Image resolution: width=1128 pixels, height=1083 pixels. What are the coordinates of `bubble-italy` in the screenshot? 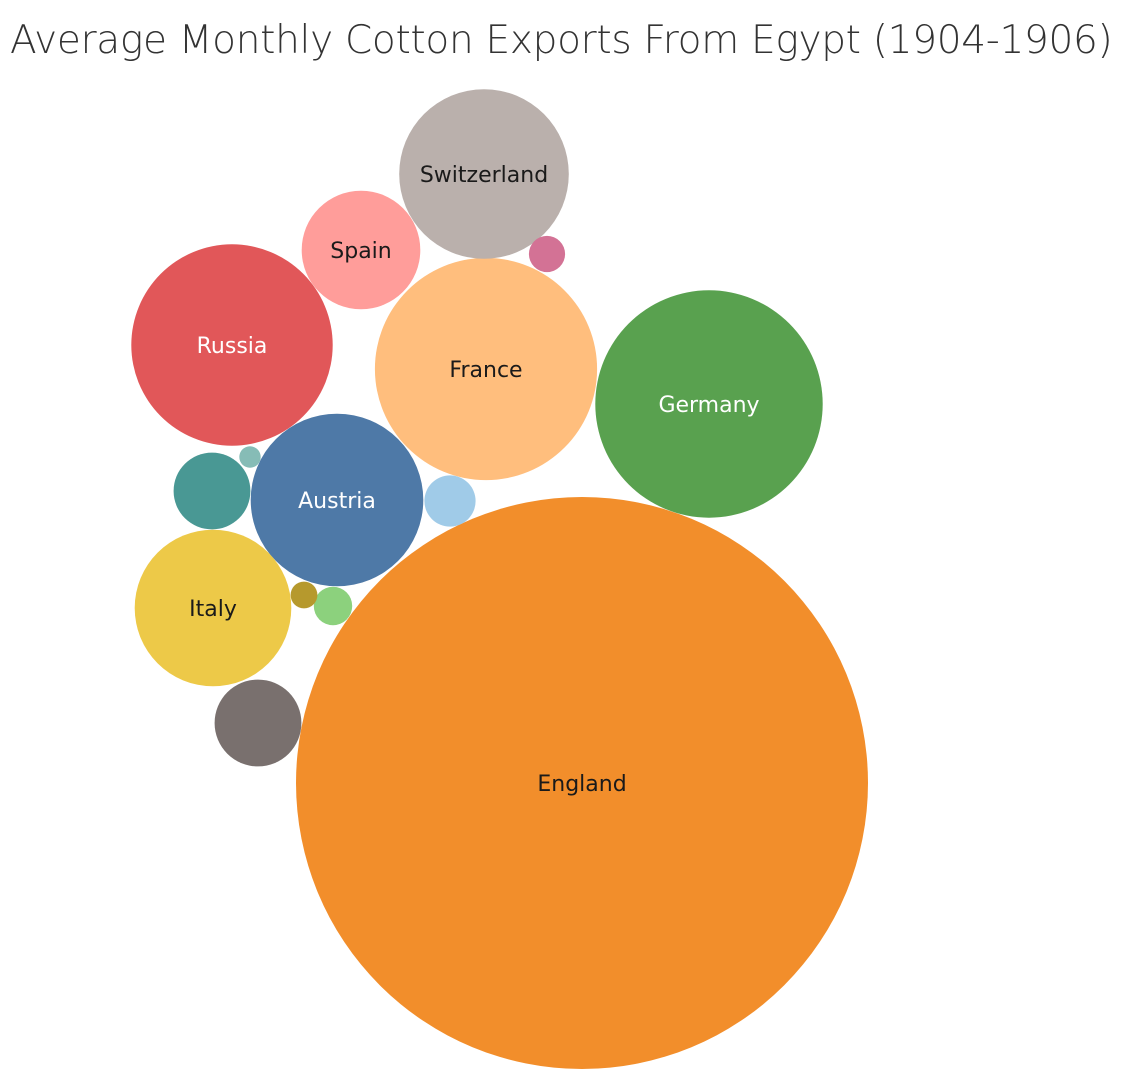 It's located at (213, 608).